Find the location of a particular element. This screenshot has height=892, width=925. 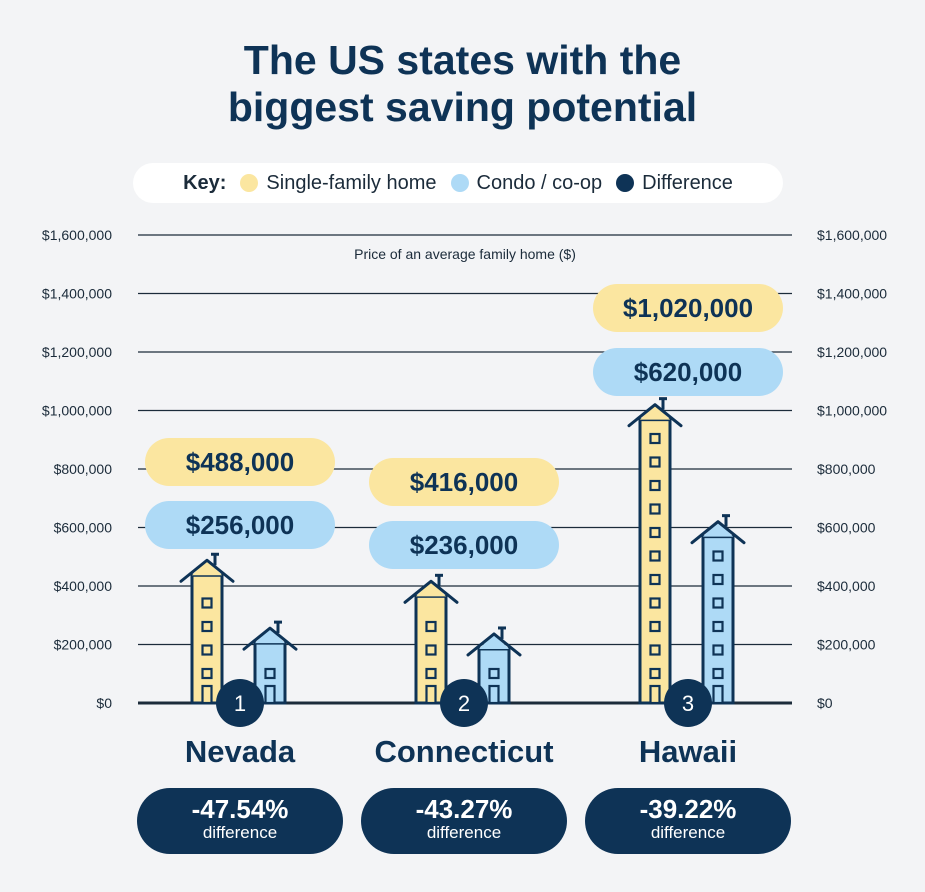

data-label: $236,000 is located at coordinates (464, 545).